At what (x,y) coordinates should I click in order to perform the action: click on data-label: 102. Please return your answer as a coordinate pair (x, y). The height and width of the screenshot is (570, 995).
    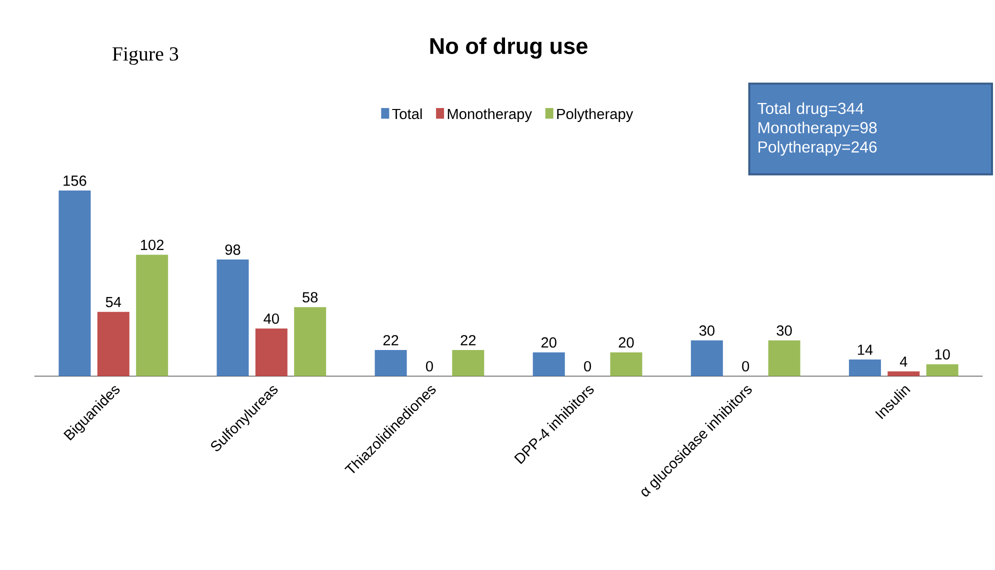
    Looking at the image, I should click on (152, 245).